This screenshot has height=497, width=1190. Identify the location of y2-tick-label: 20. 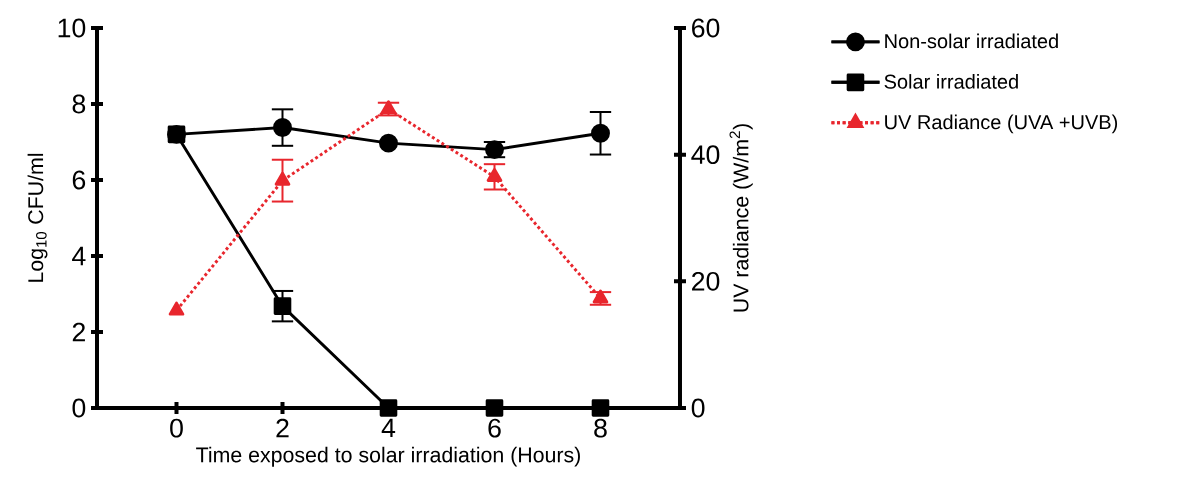
(706, 281).